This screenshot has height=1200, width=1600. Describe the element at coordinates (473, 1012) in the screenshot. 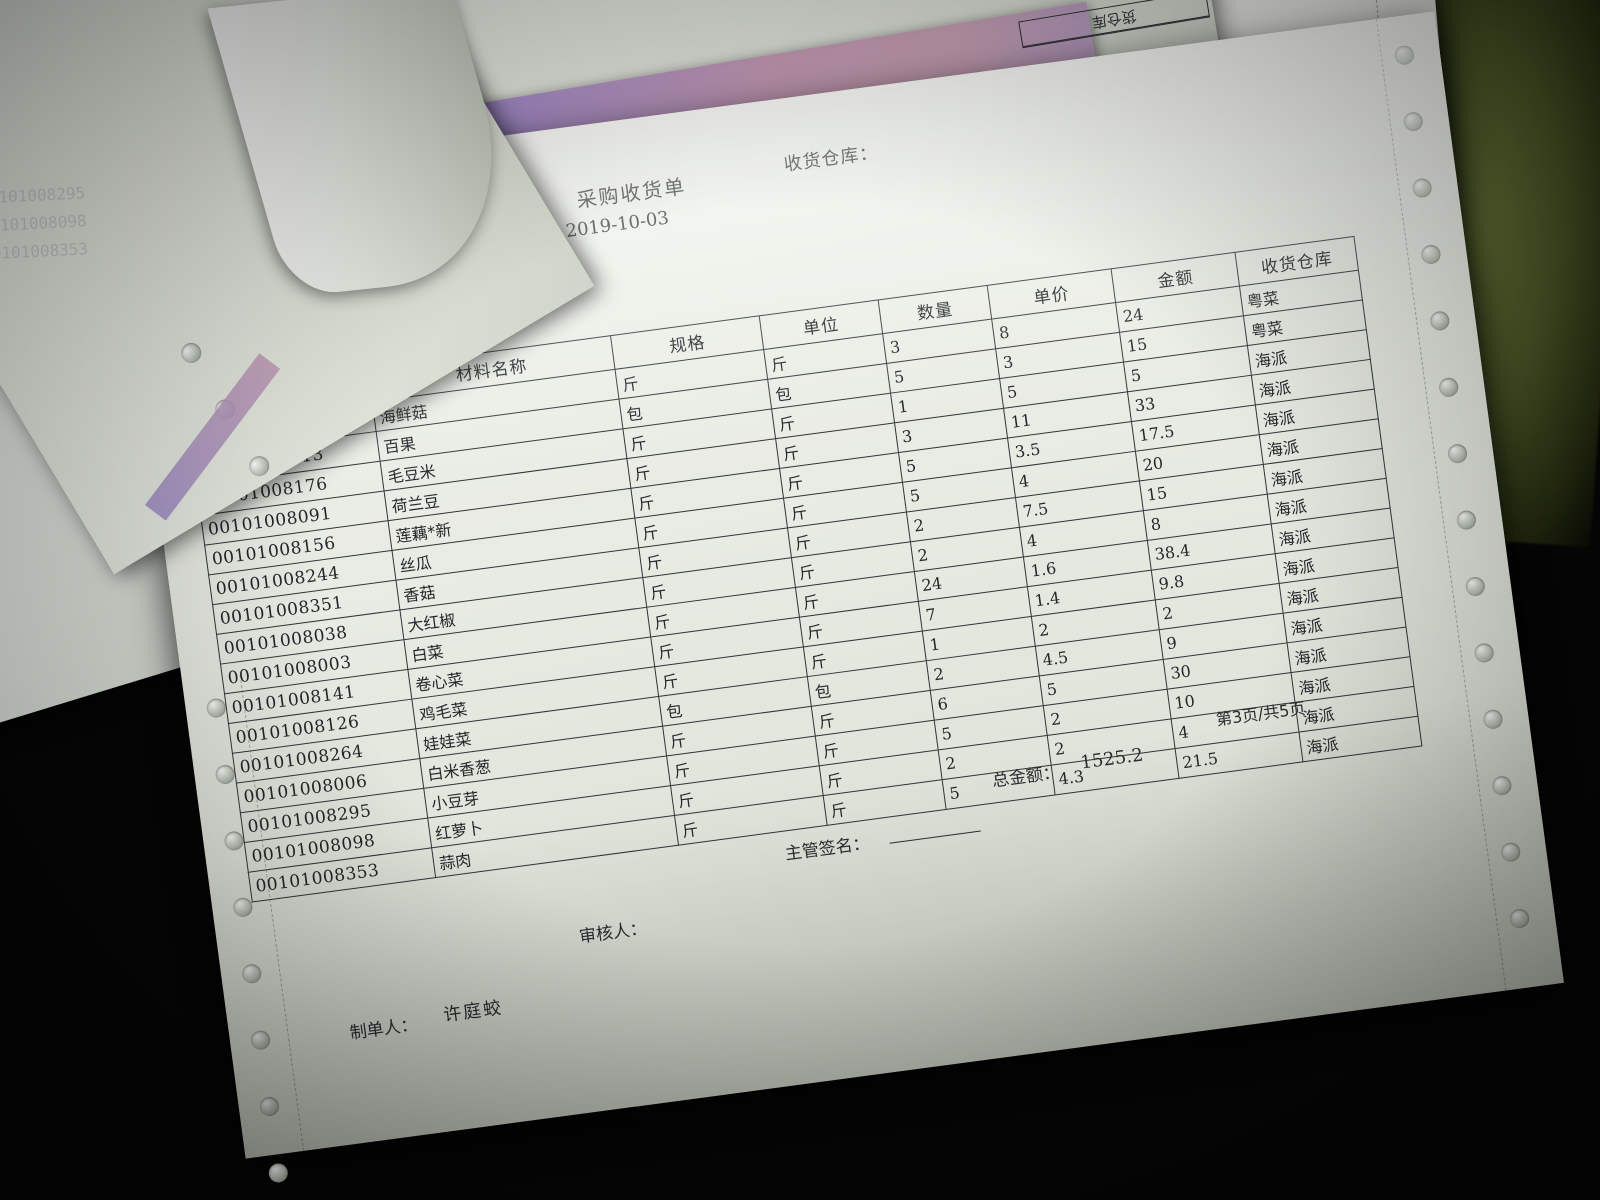

I see `maker-name: 许庭蛟` at that location.